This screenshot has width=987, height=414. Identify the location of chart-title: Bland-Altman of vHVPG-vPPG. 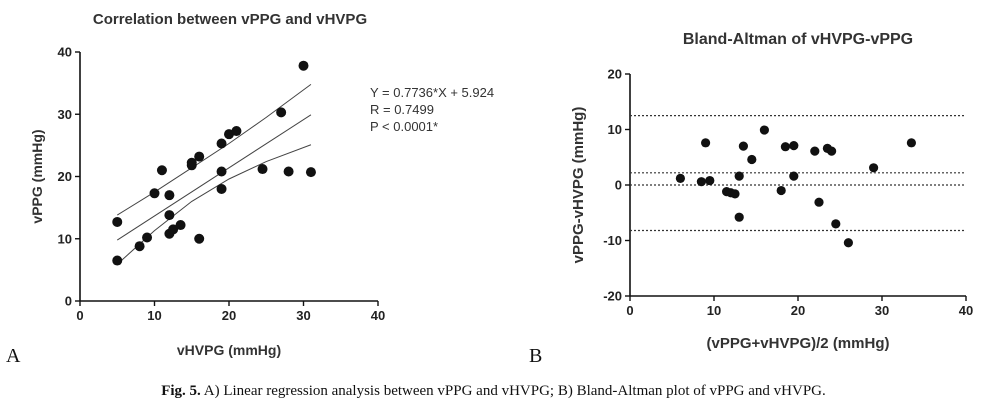
(798, 39).